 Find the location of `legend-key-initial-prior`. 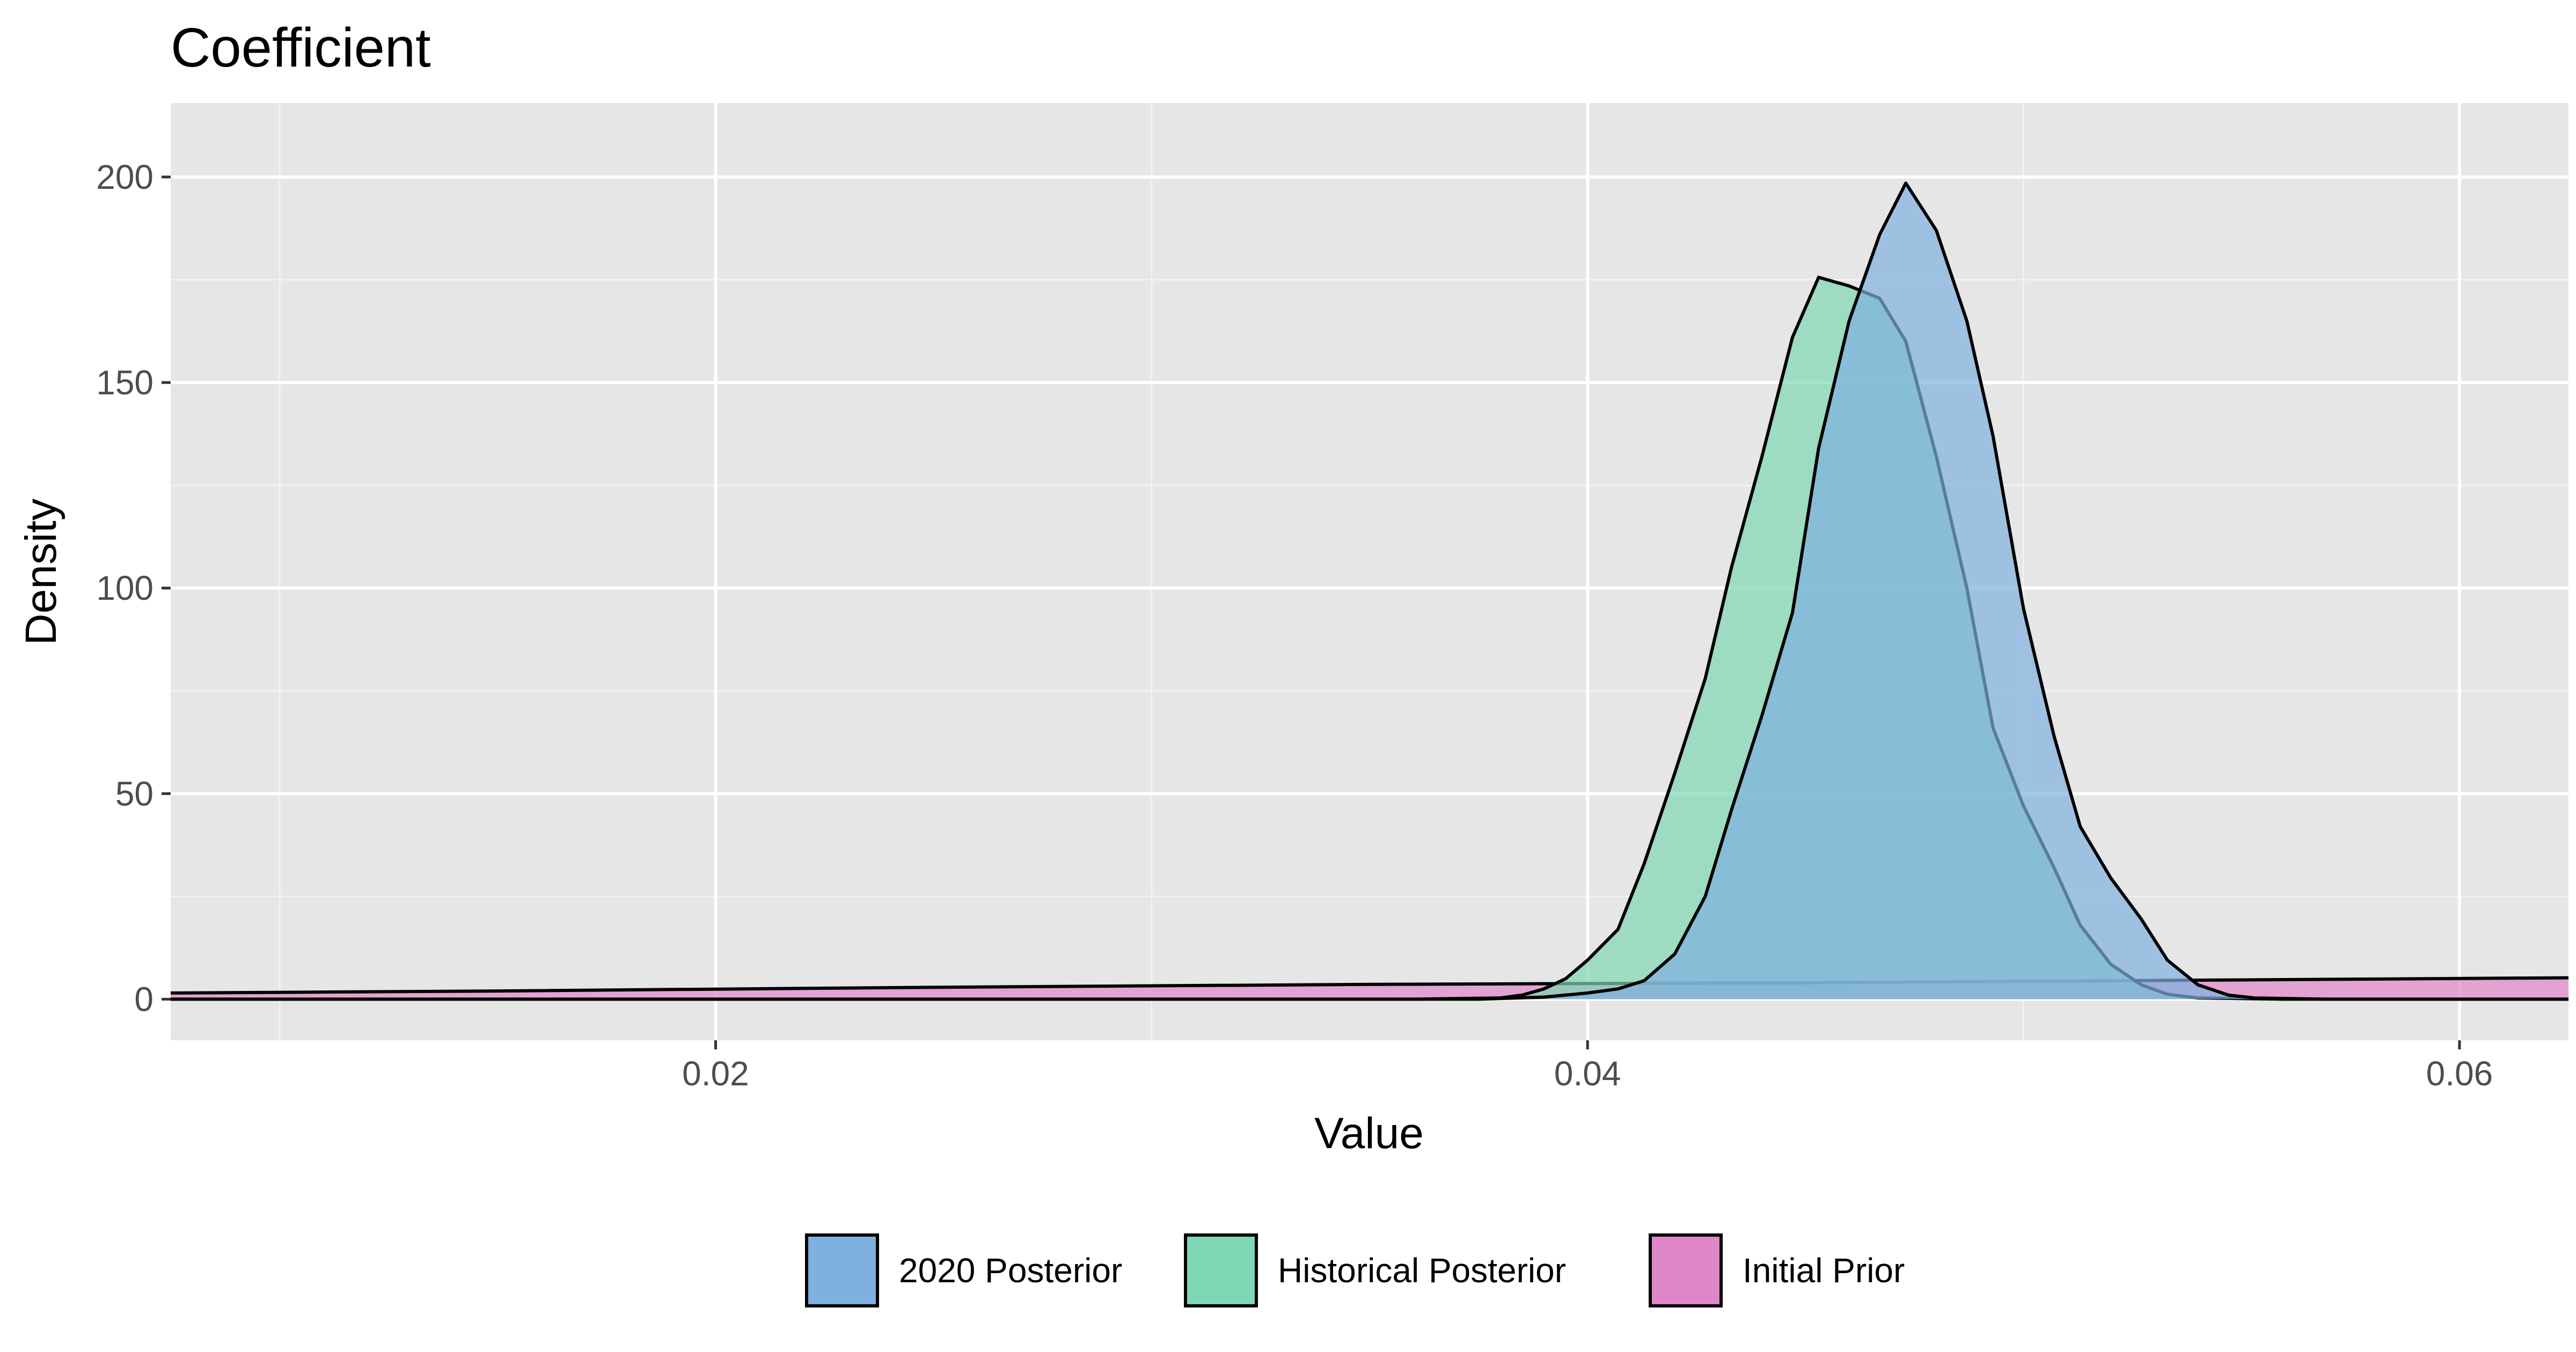

legend-key-initial-prior is located at coordinates (1686, 1270).